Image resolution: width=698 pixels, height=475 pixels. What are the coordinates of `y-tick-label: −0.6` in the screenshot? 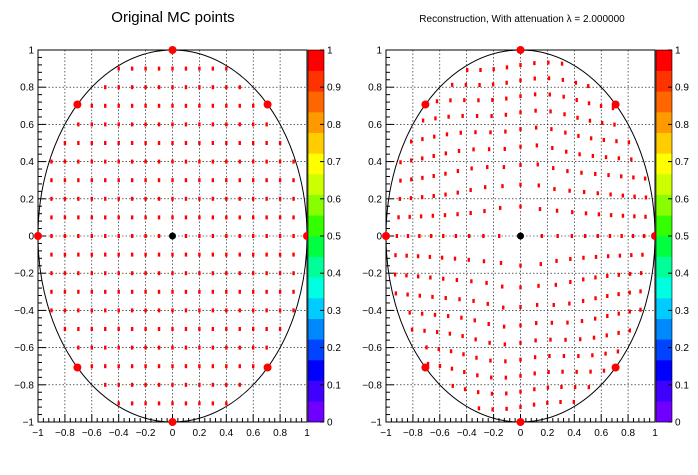 It's located at (24, 348).